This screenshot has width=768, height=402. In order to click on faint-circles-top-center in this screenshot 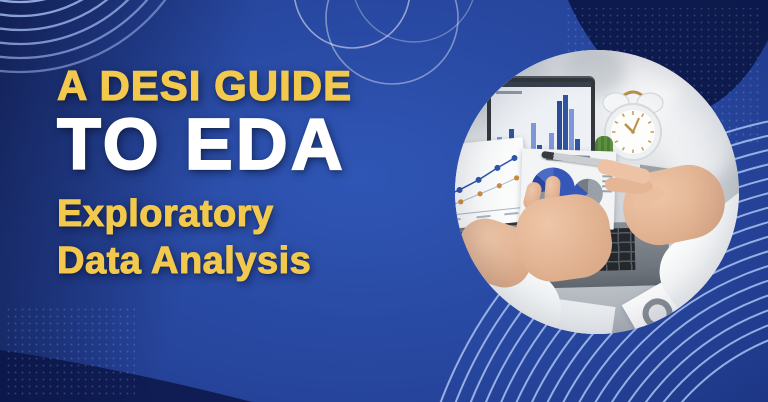, I will do `click(384, 42)`.